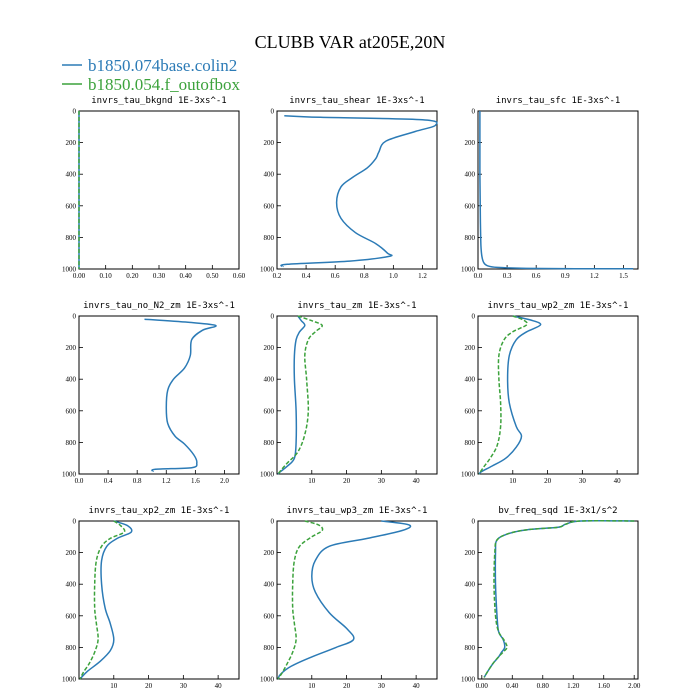 Image resolution: width=700 pixels, height=700 pixels. Describe the element at coordinates (543, 686) in the screenshot. I see `x-tick-label: 0.80` at that location.